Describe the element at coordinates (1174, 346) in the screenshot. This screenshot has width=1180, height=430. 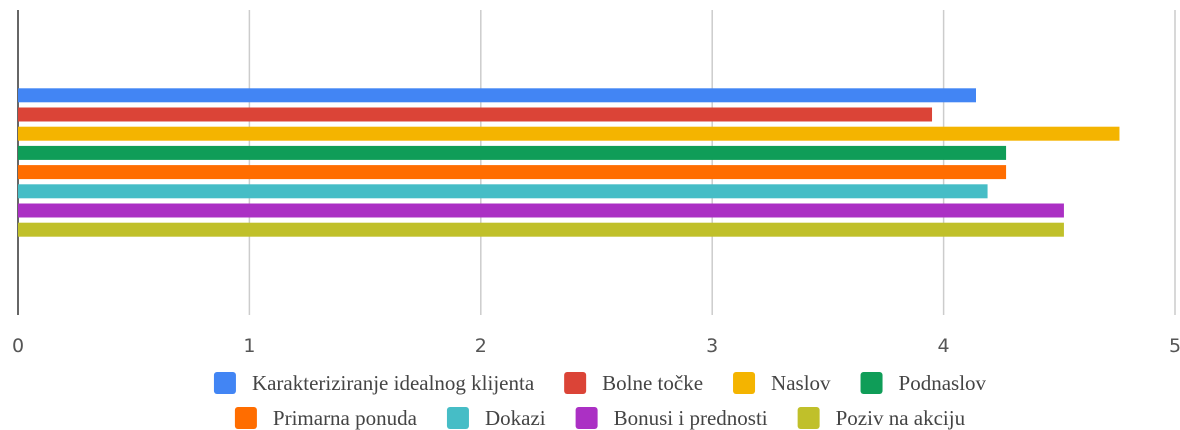
I see `x-tick-label: 5` at that location.